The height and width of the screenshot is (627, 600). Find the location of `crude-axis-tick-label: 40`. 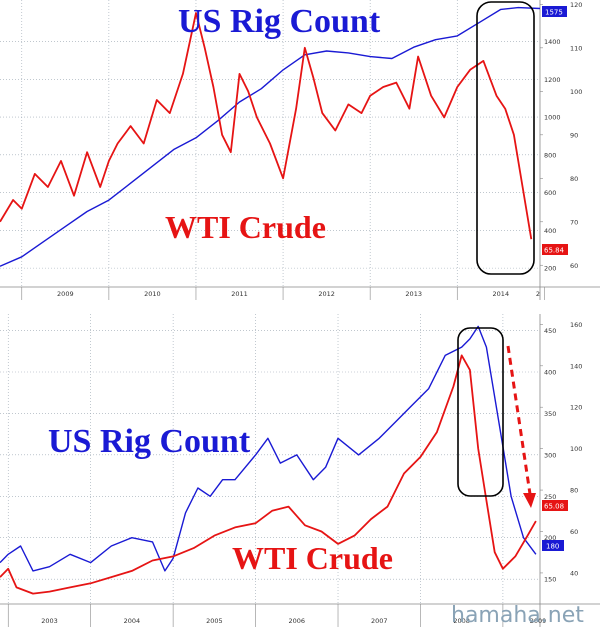

crude-axis-tick-label: 40 is located at coordinates (574, 573).